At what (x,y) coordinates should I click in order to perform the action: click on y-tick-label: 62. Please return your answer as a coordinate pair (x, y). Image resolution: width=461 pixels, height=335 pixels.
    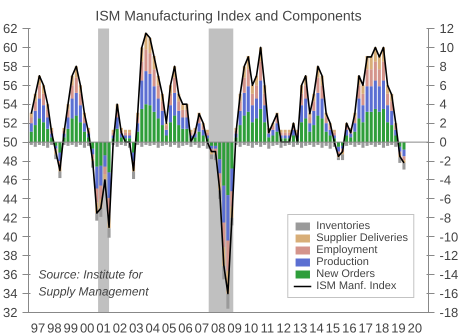
    Looking at the image, I should click on (10, 28).